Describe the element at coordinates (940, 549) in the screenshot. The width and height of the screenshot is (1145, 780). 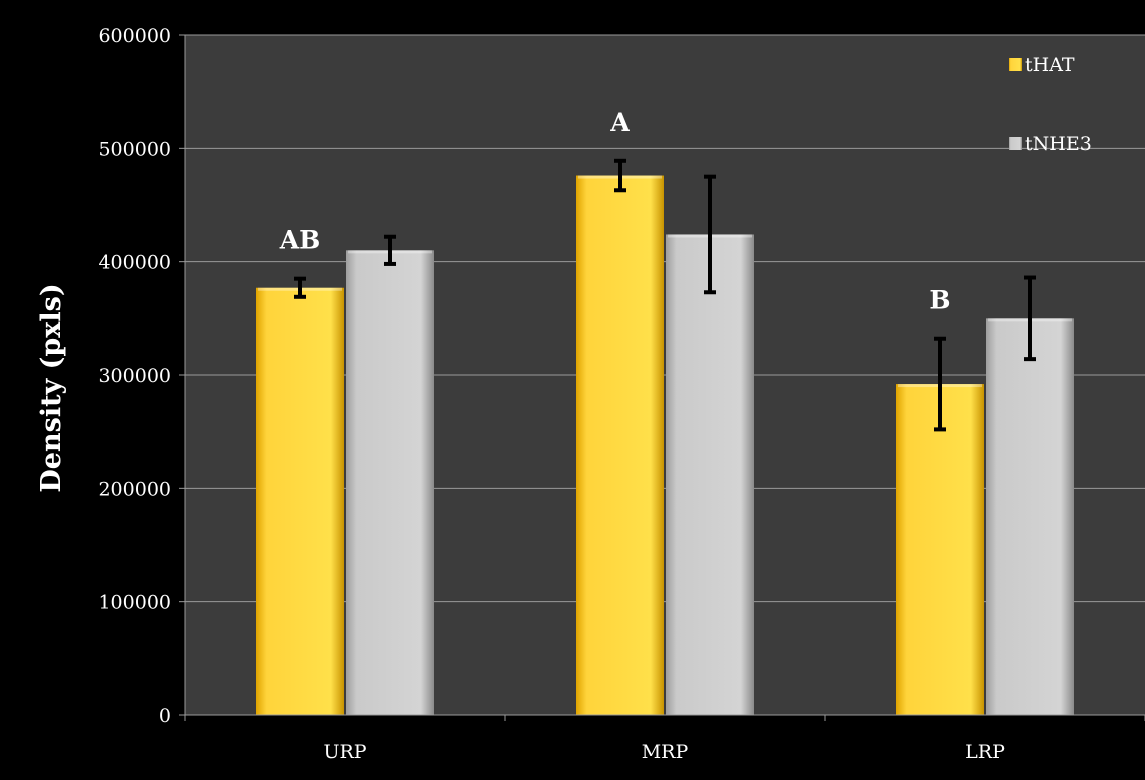
I see `bar-tHAT-LRP` at that location.